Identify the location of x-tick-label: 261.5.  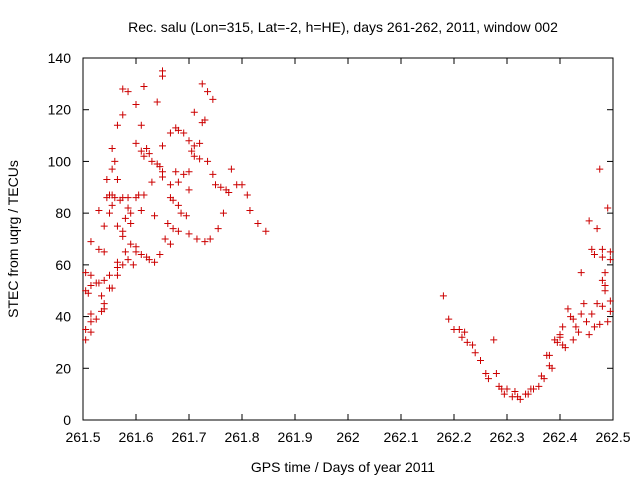
(82, 437).